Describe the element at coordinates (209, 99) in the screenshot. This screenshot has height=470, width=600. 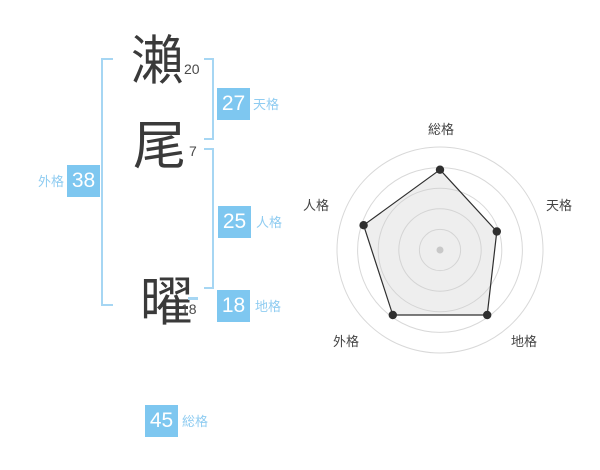
I see `tenkaku-bracket` at that location.